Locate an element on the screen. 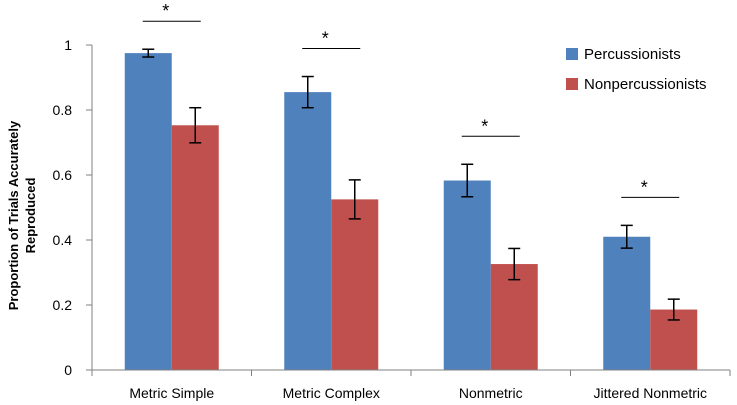 This screenshot has height=405, width=737. y-axis-title-line: Reproduced is located at coordinates (30, 216).